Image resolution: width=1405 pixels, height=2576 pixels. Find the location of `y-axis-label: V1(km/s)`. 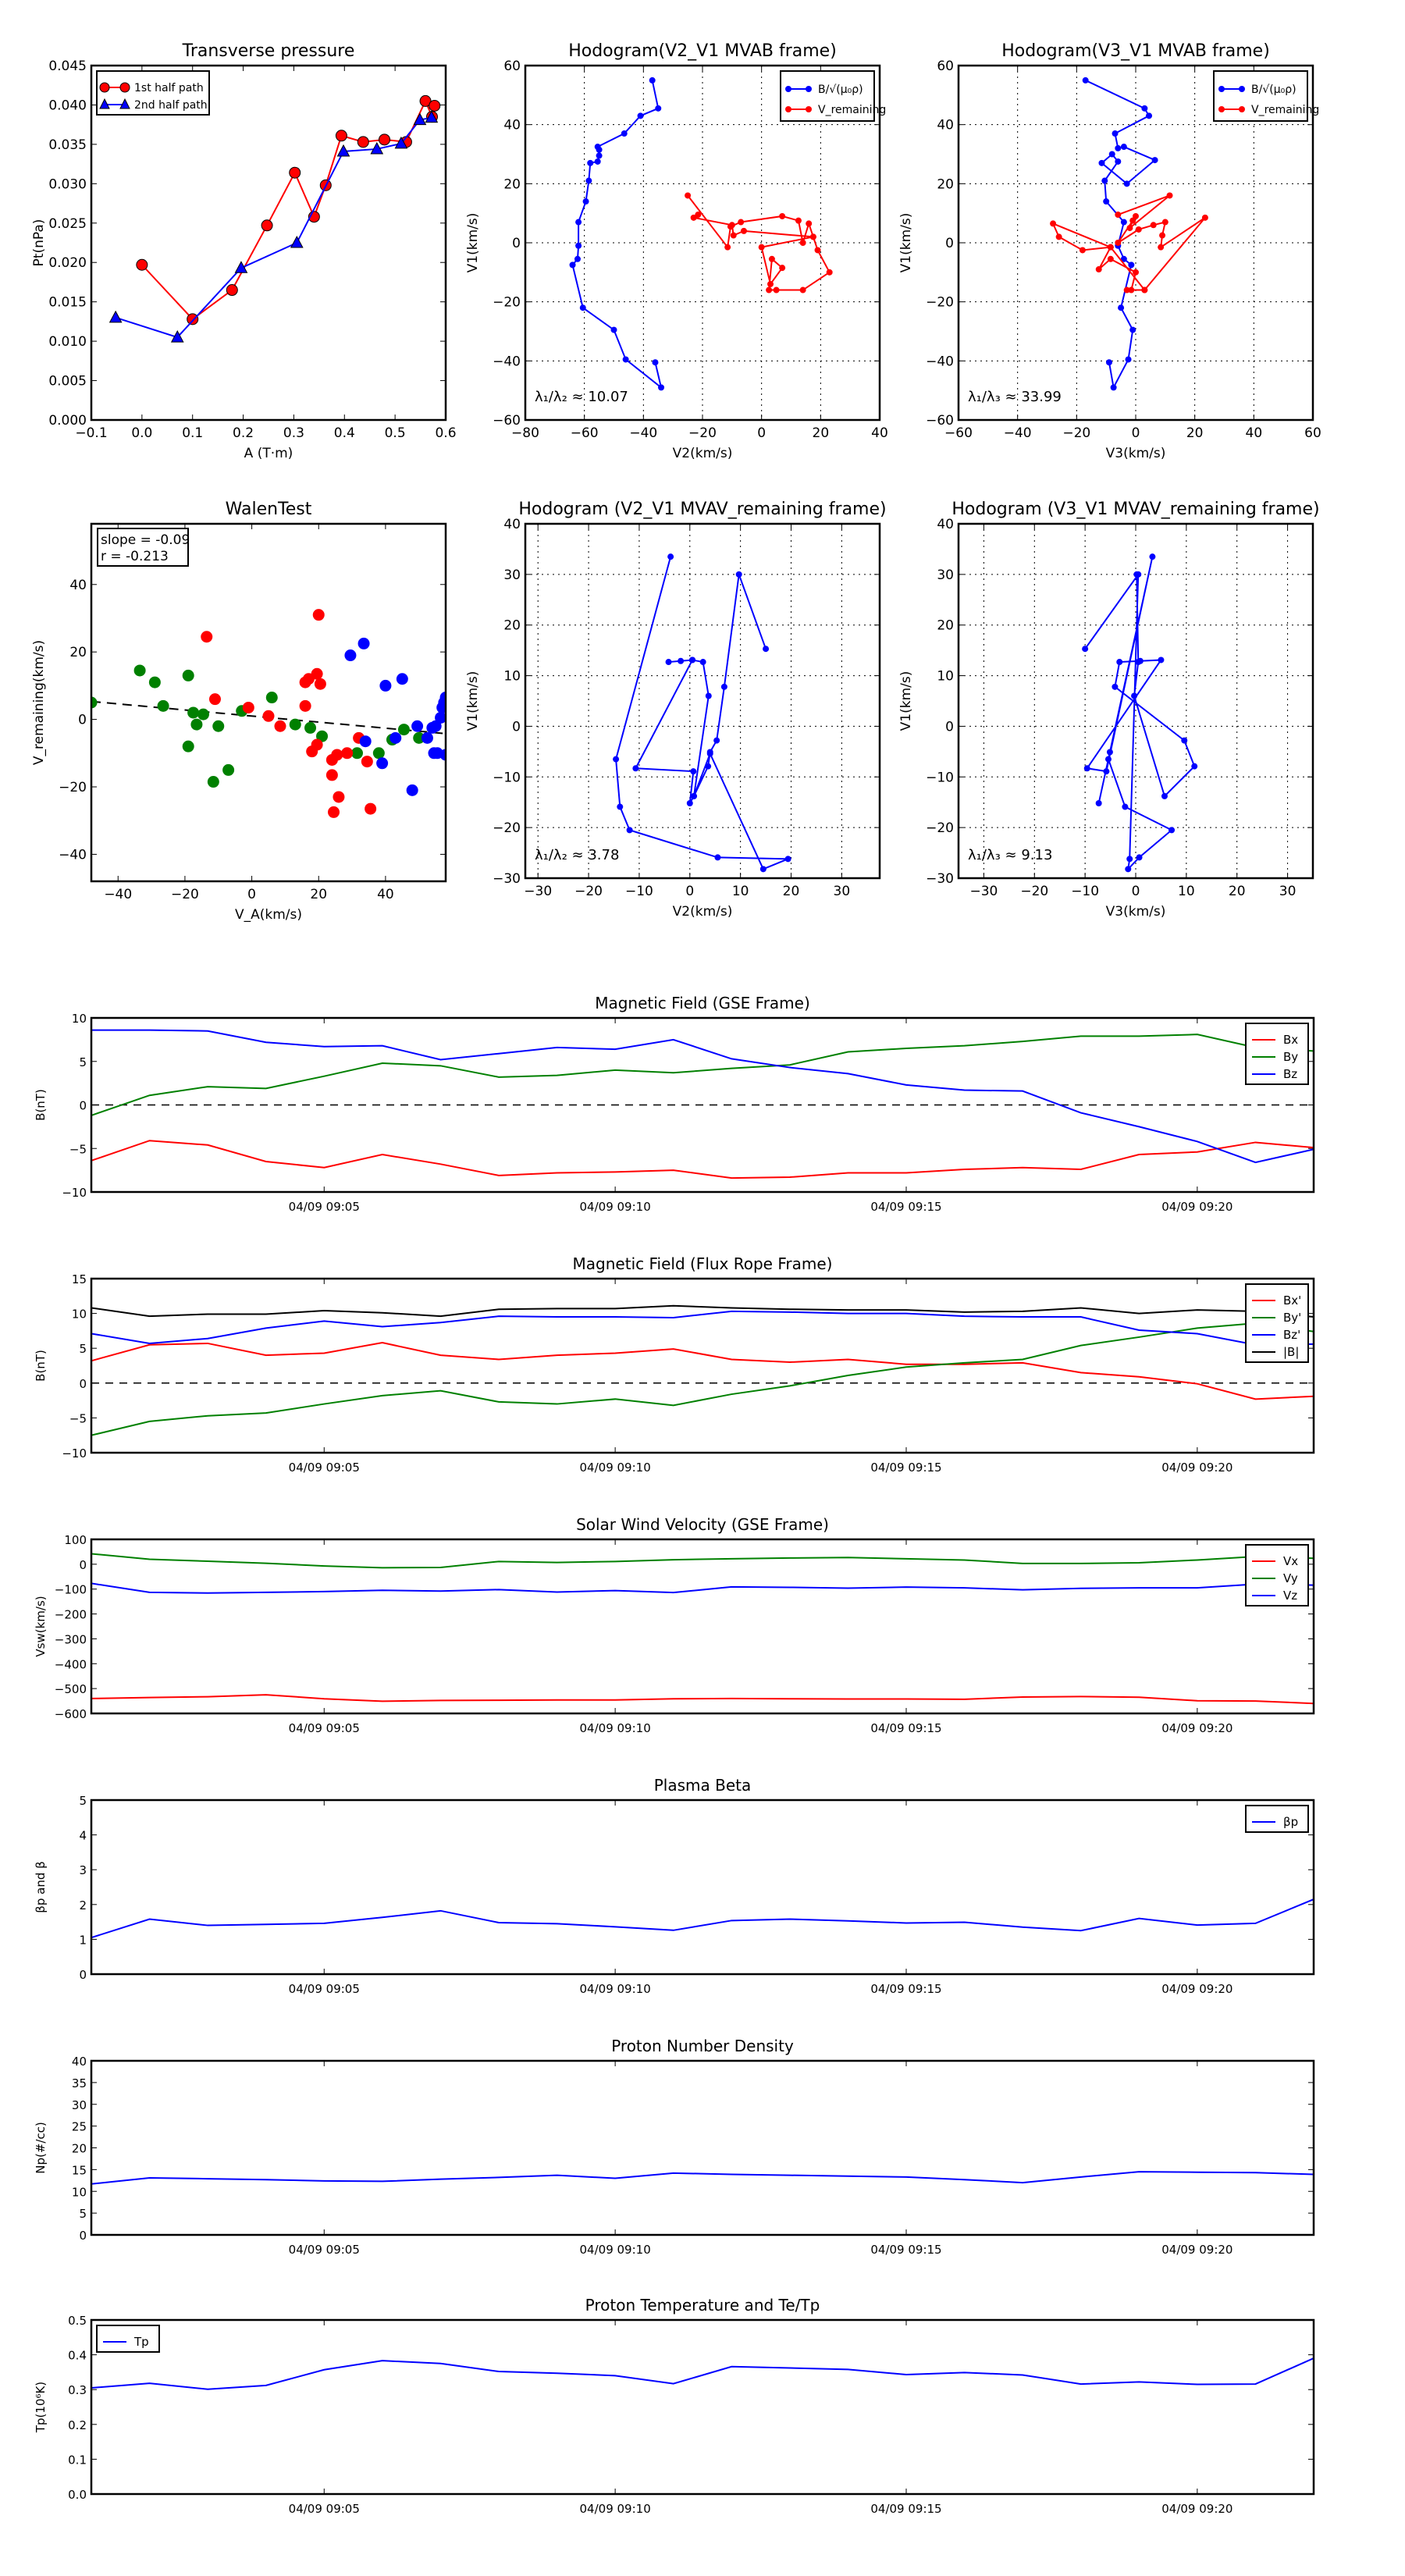

y-axis-label: V1(km/s) is located at coordinates (906, 701).